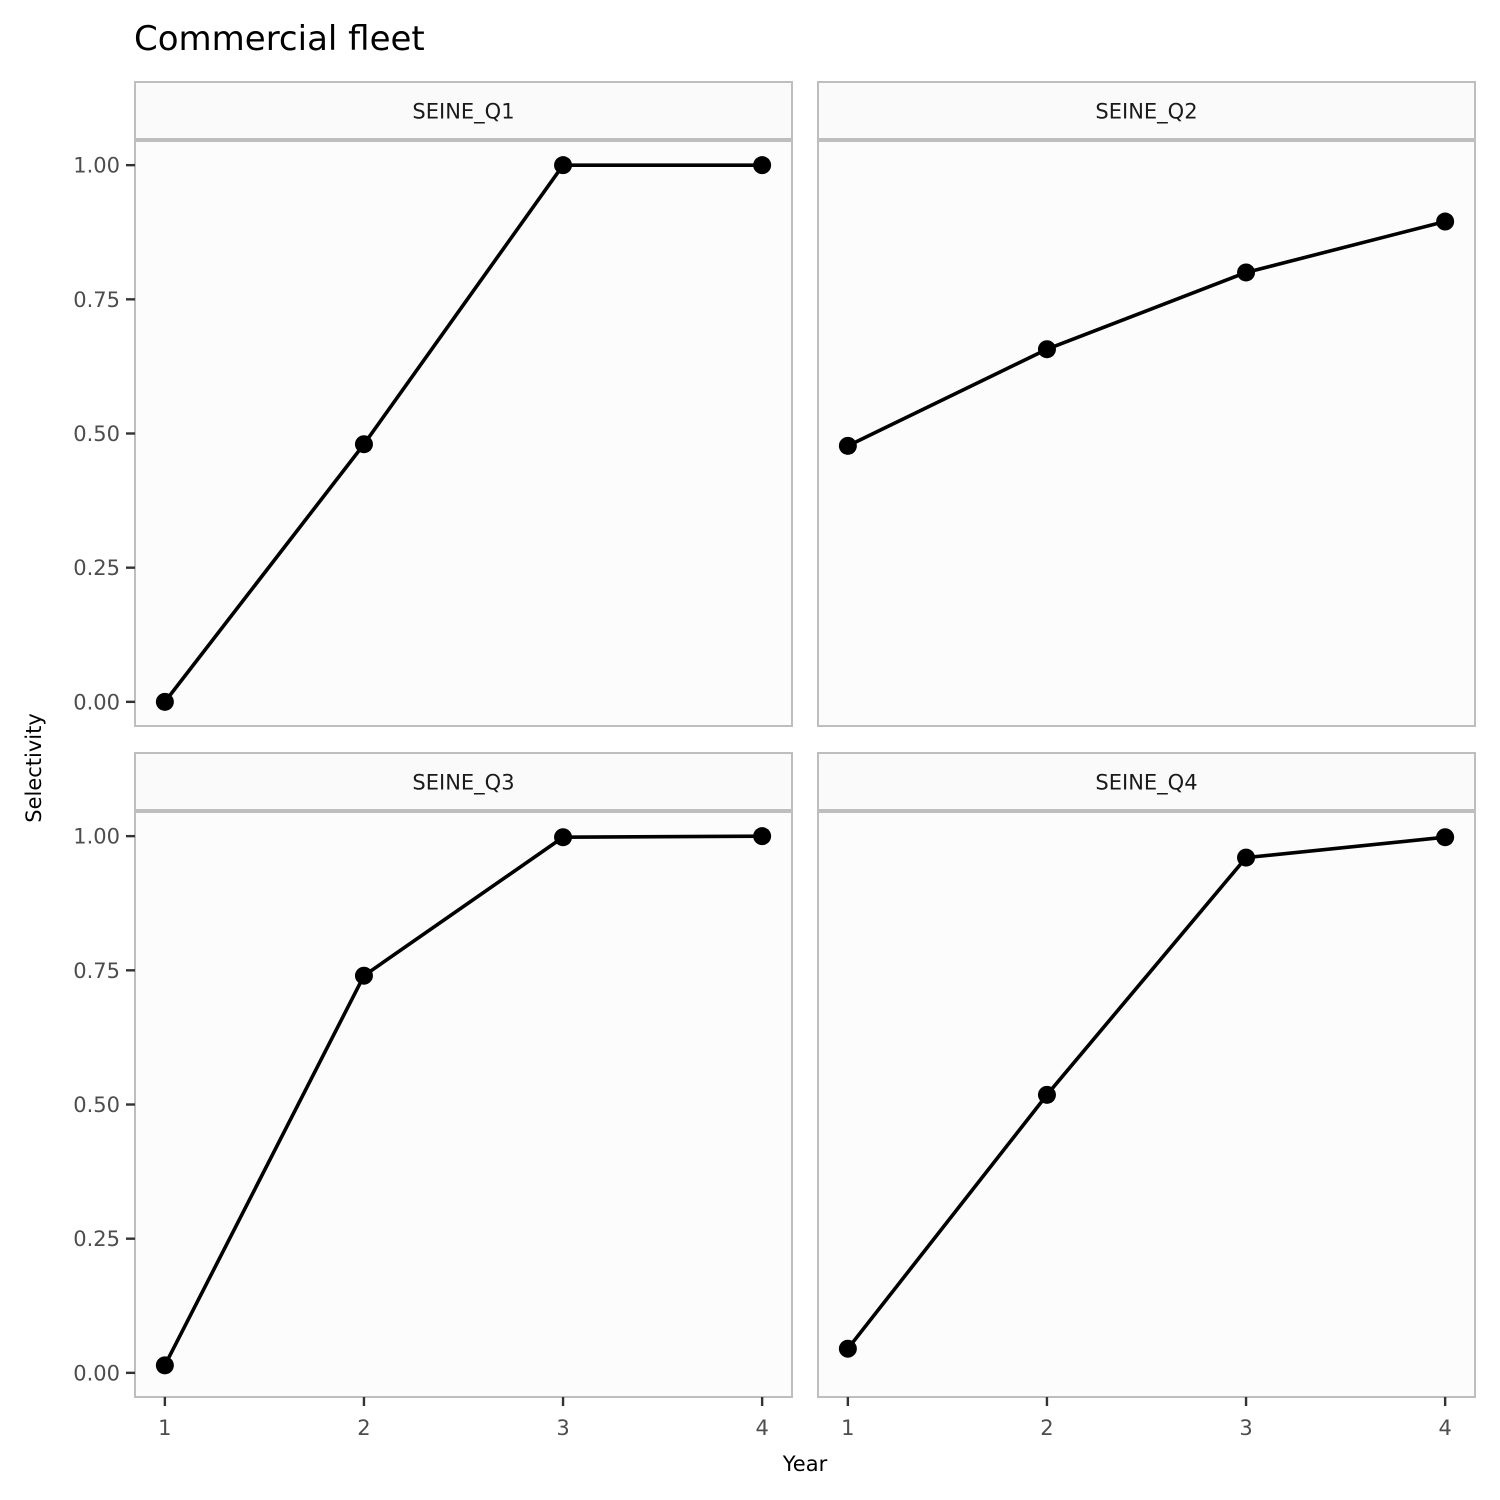 Image resolution: width=1500 pixels, height=1500 pixels. Describe the element at coordinates (34, 768) in the screenshot. I see `y-axis-title: Selectivity` at that location.